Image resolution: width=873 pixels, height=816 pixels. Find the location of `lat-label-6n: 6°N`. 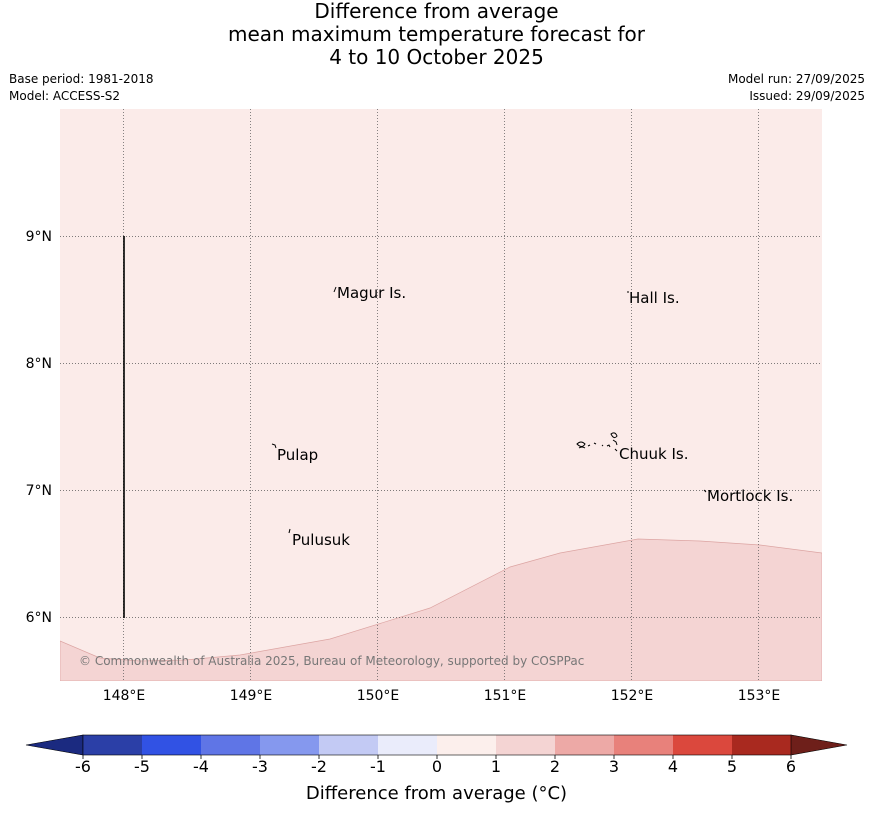

lat-label-6n: 6°N is located at coordinates (39, 618).